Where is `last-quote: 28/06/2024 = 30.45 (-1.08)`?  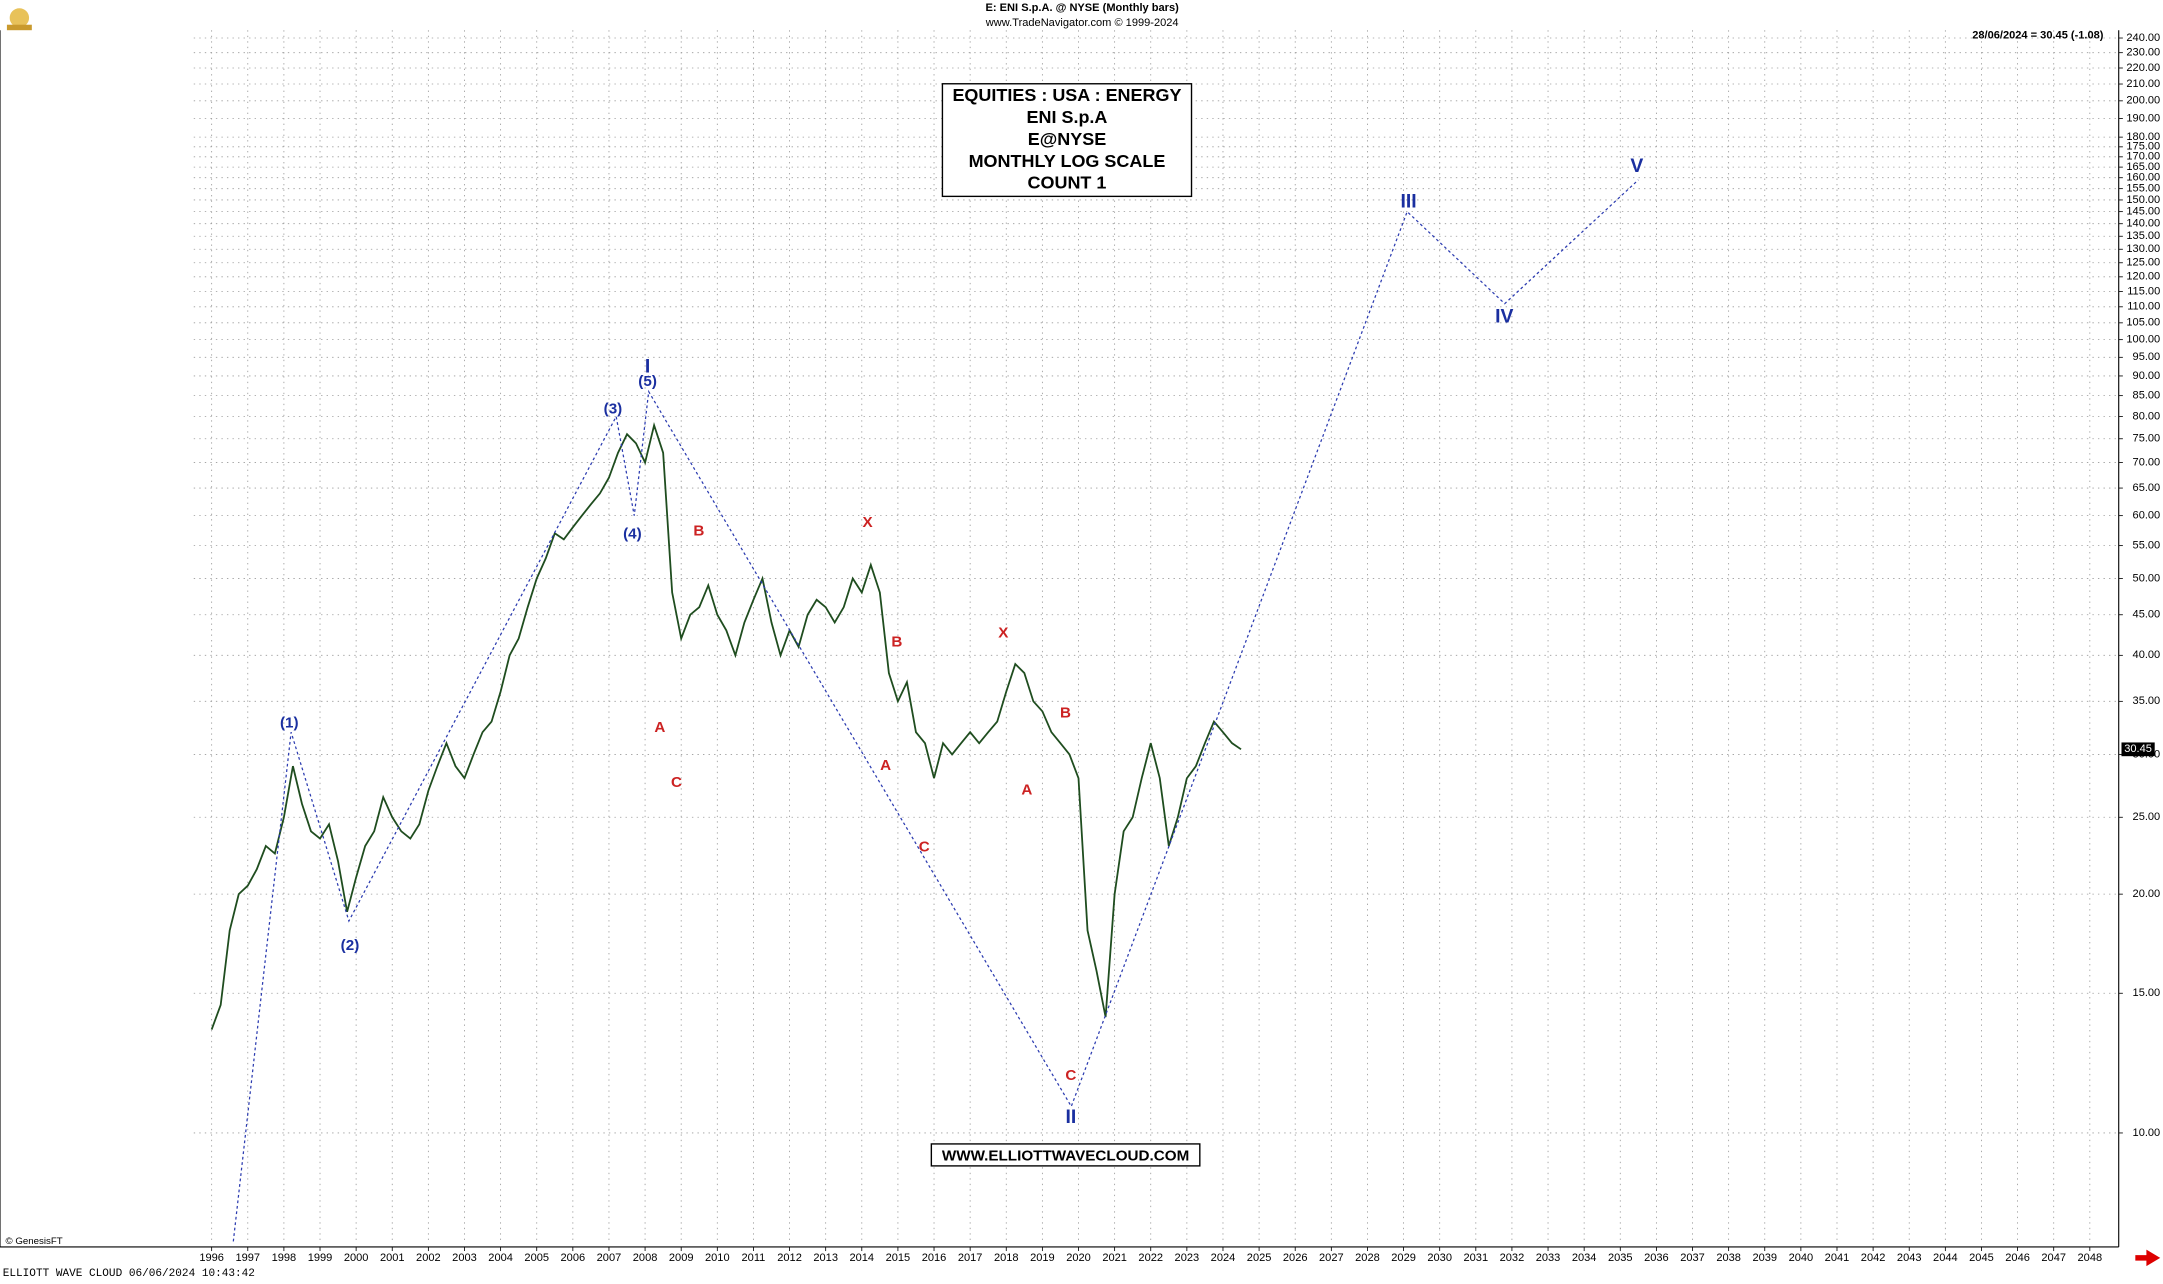
last-quote: 28/06/2024 = 30.45 (-1.08) is located at coordinates (2038, 36).